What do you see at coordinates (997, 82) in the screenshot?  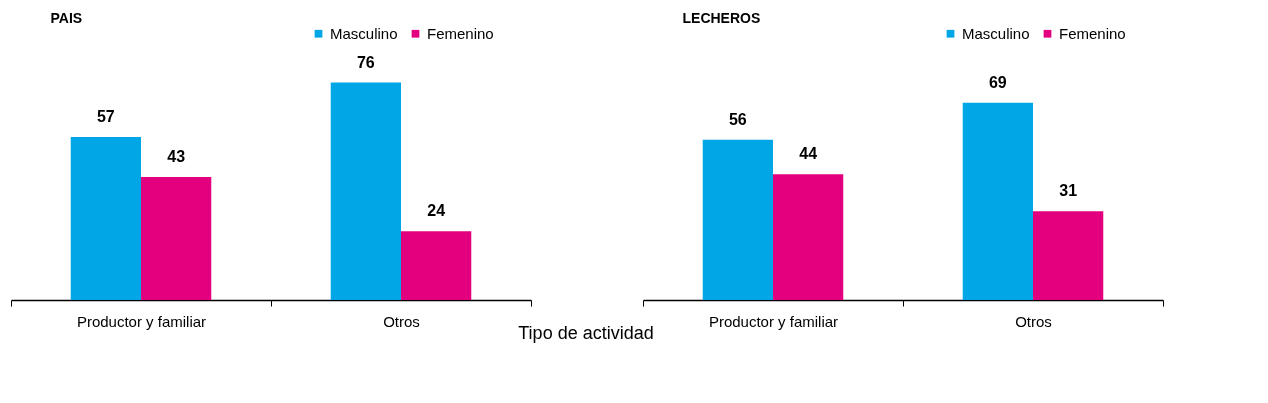 I see `data-label: 69` at bounding box center [997, 82].